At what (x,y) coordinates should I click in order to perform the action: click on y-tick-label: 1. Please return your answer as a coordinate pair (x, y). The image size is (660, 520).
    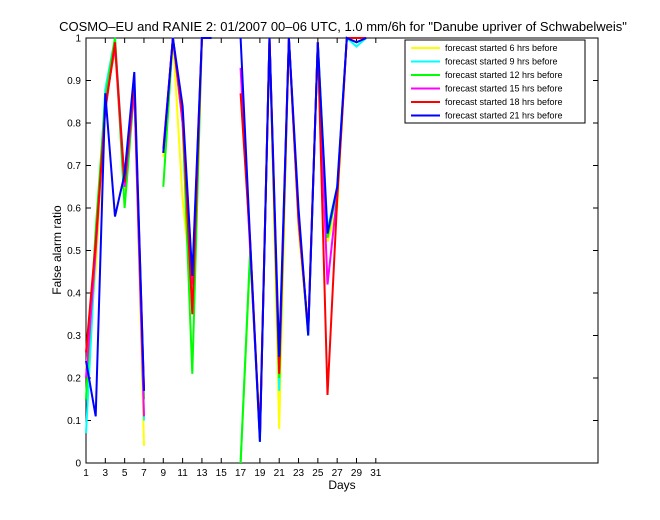
    Looking at the image, I should click on (78, 39).